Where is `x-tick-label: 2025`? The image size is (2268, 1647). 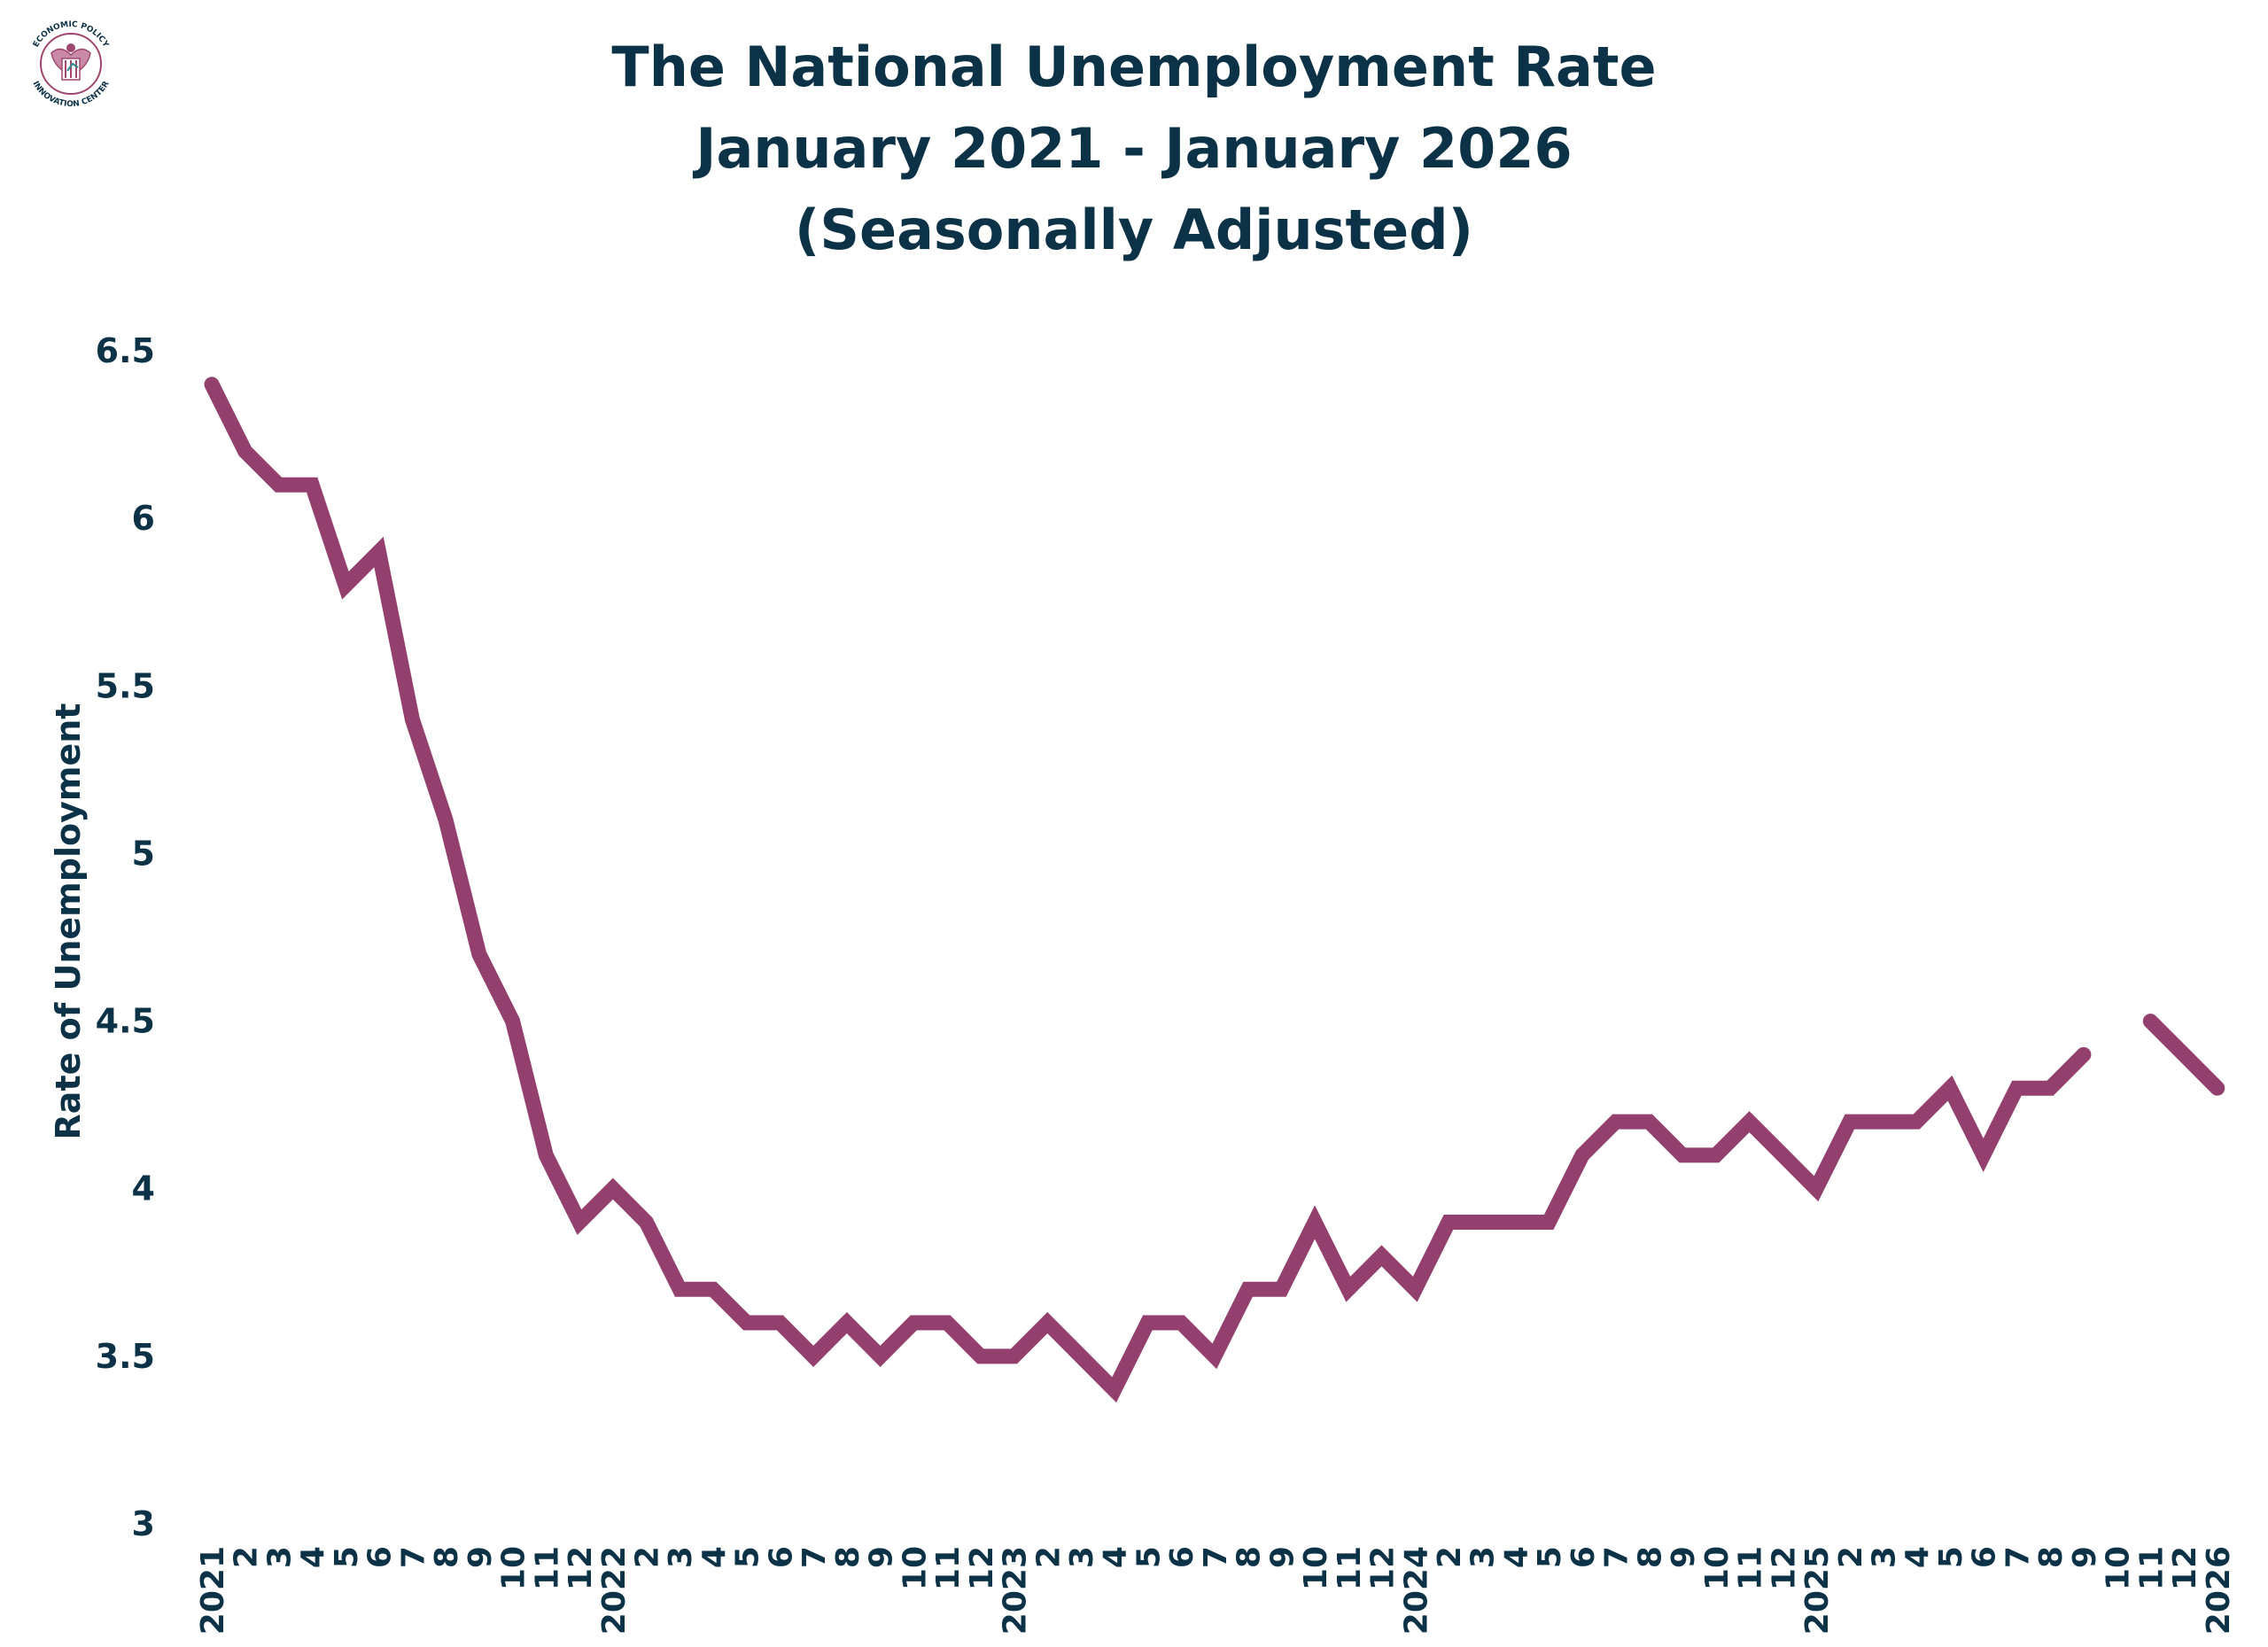
x-tick-label: 2025 is located at coordinates (1817, 1590).